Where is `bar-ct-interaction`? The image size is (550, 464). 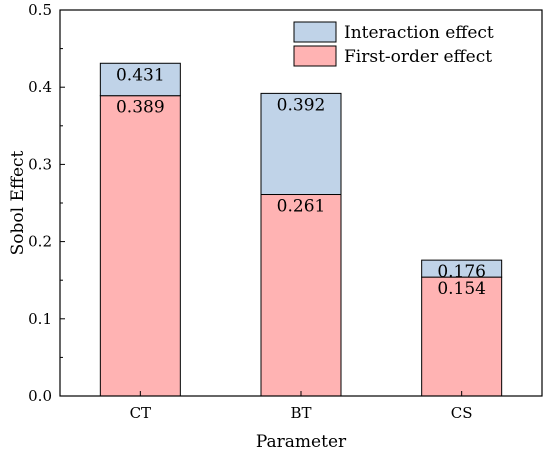
bar-ct-interaction is located at coordinates (140, 79).